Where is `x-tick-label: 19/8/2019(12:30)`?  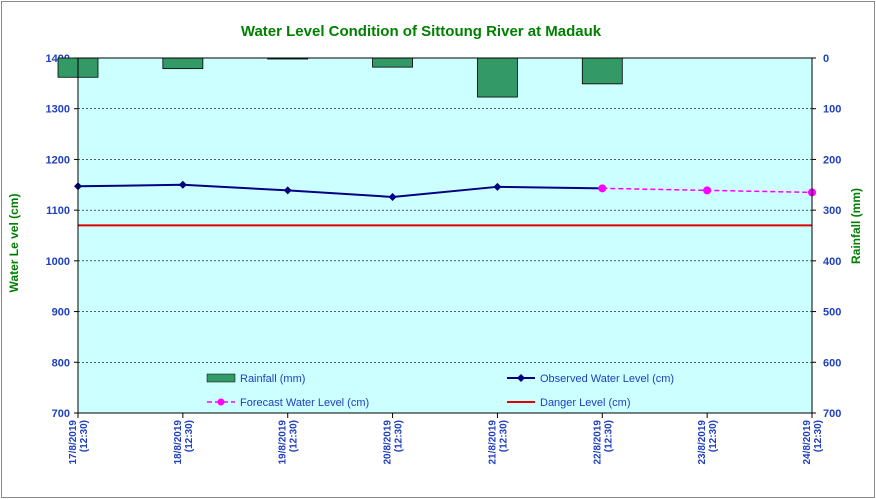
x-tick-label: 19/8/2019(12:30) is located at coordinates (289, 442).